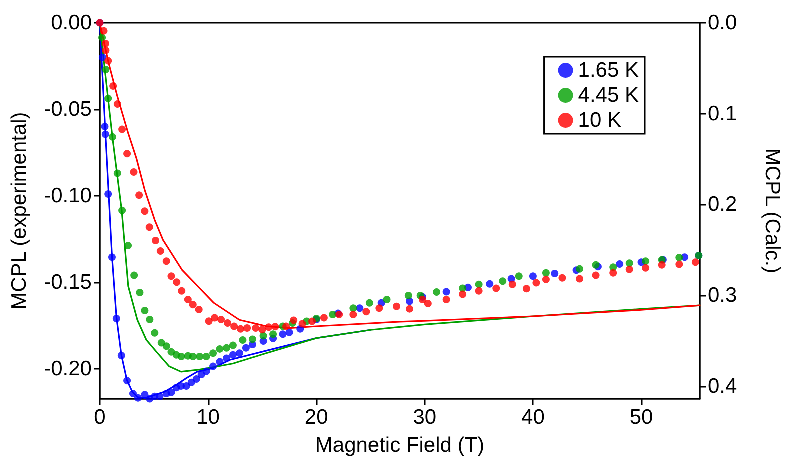 The image size is (792, 465). What do you see at coordinates (68, 109) in the screenshot?
I see `y-tick-label: -0.05` at bounding box center [68, 109].